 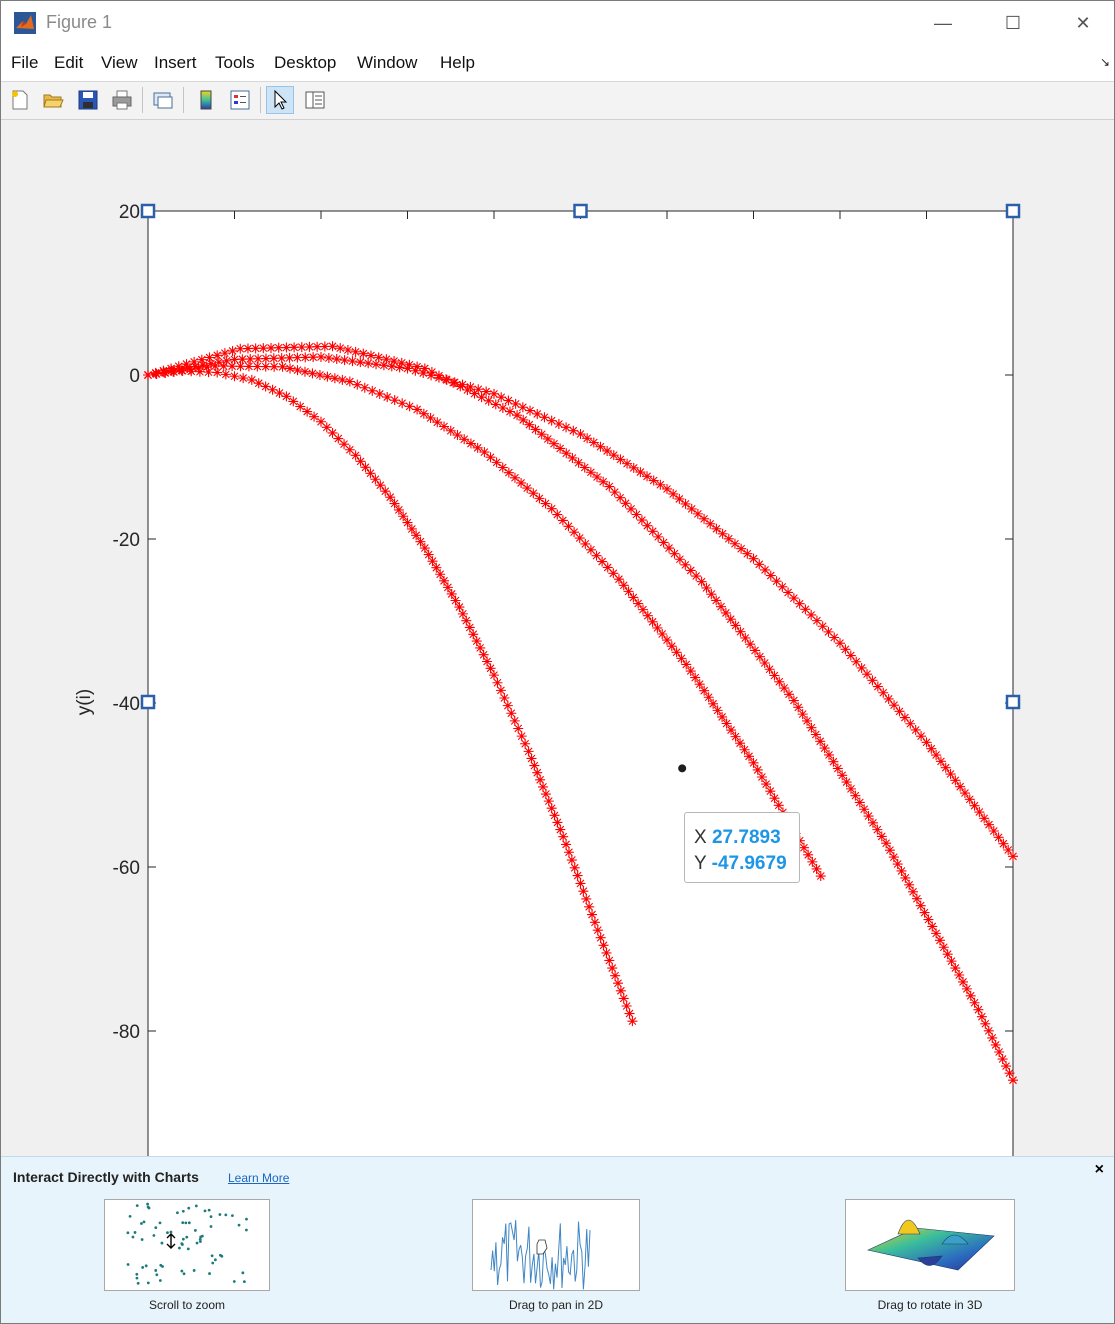 What do you see at coordinates (88, 100) in the screenshot?
I see `save-button` at bounding box center [88, 100].